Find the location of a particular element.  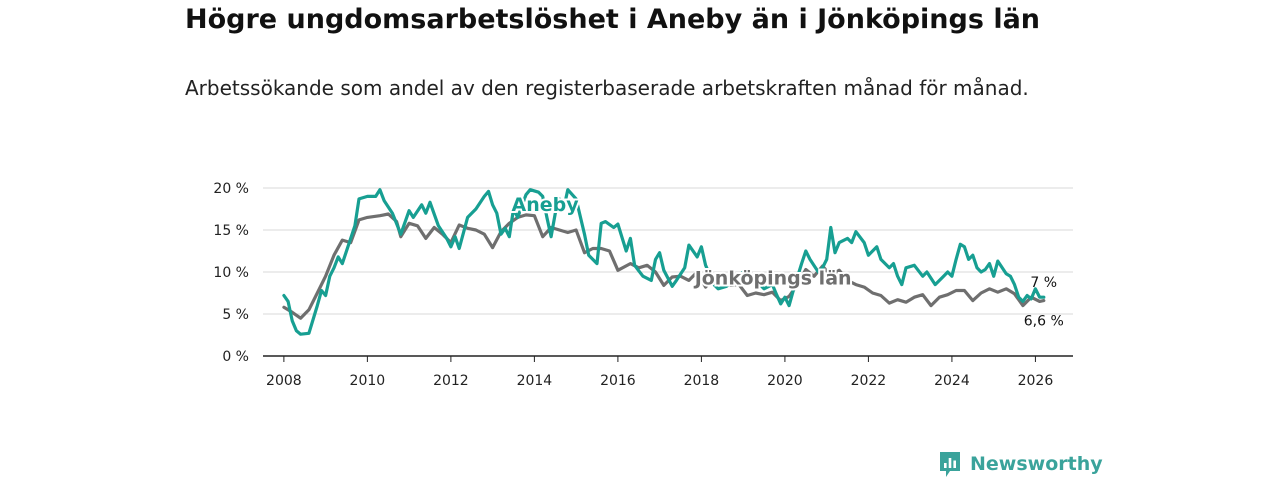

x-tick-label: 2018 is located at coordinates (702, 381).